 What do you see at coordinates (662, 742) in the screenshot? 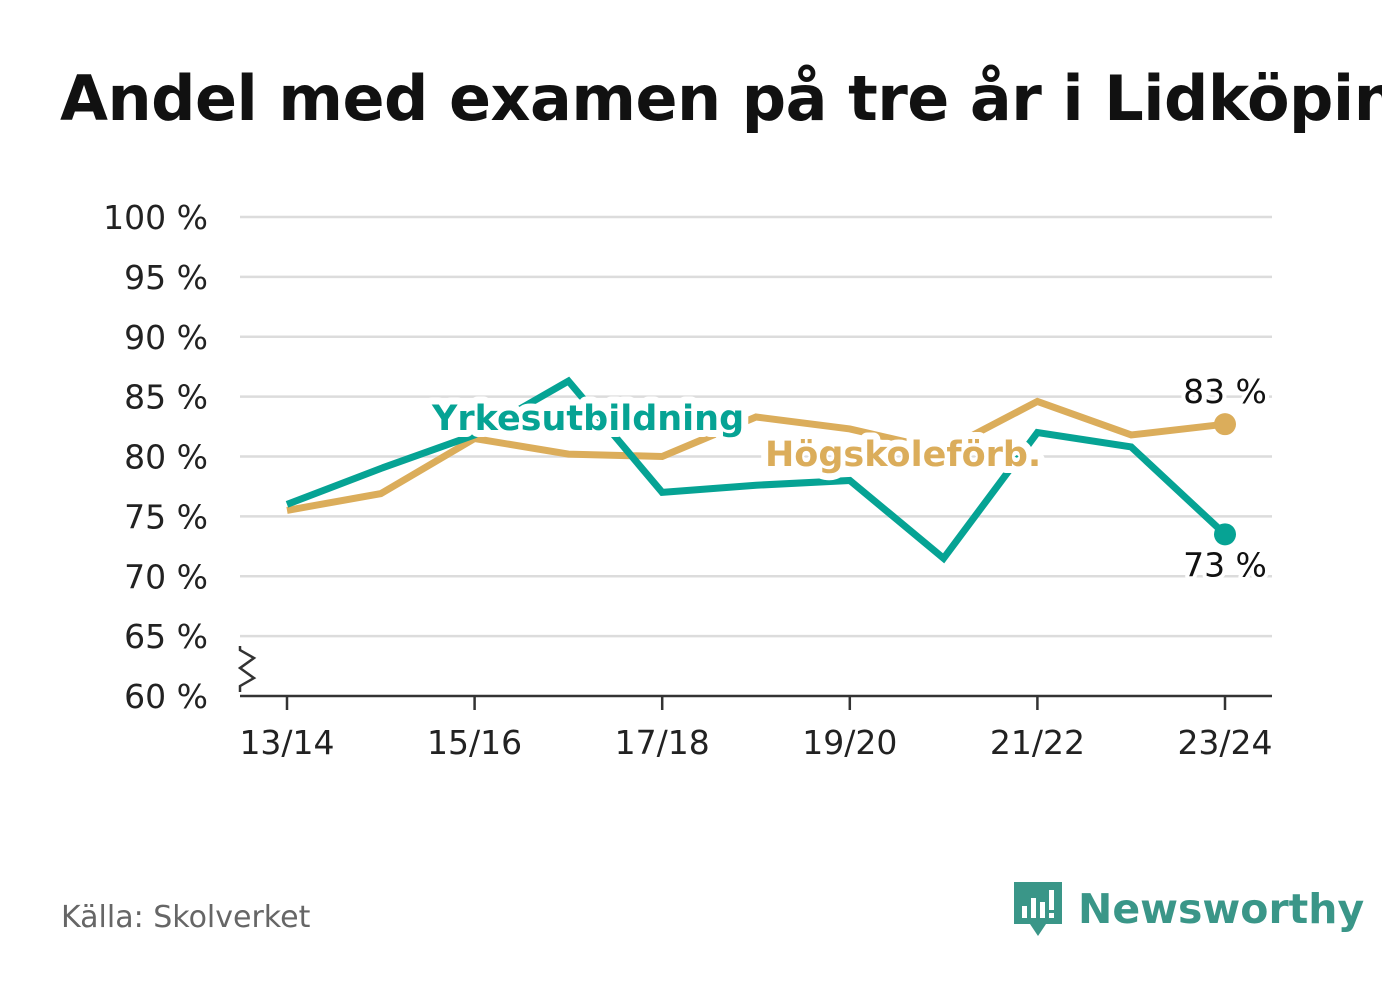
I see `x-tick-label: 17/18` at bounding box center [662, 742].